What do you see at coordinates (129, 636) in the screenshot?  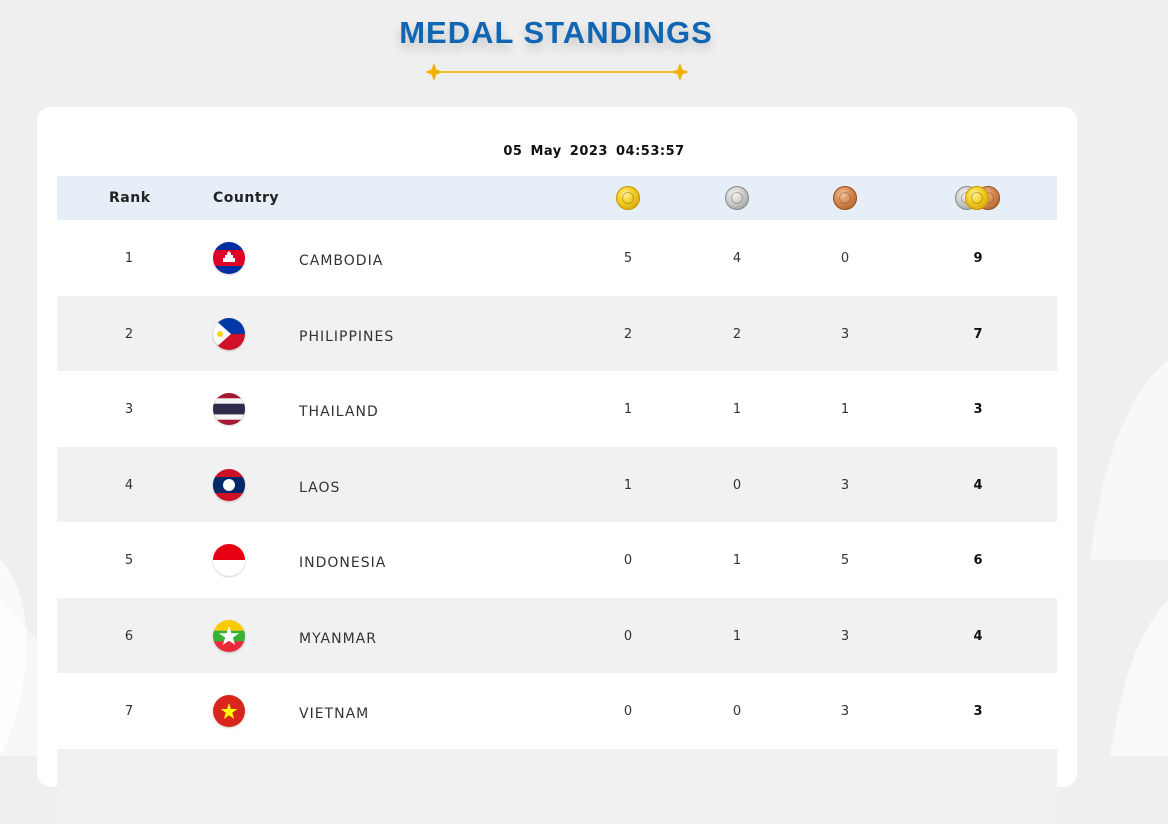 I see `rank-cell: 6` at bounding box center [129, 636].